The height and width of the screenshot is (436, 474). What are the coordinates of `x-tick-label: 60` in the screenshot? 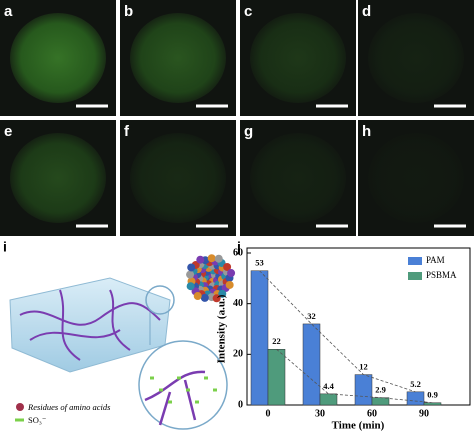 It's located at (372, 413).